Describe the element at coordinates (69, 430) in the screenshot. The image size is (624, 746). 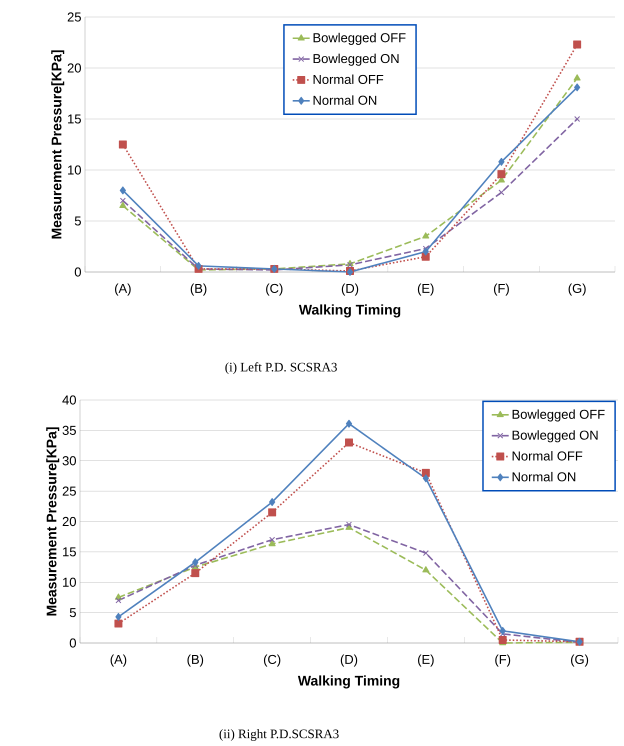
I see `y-tick-label: 35` at that location.